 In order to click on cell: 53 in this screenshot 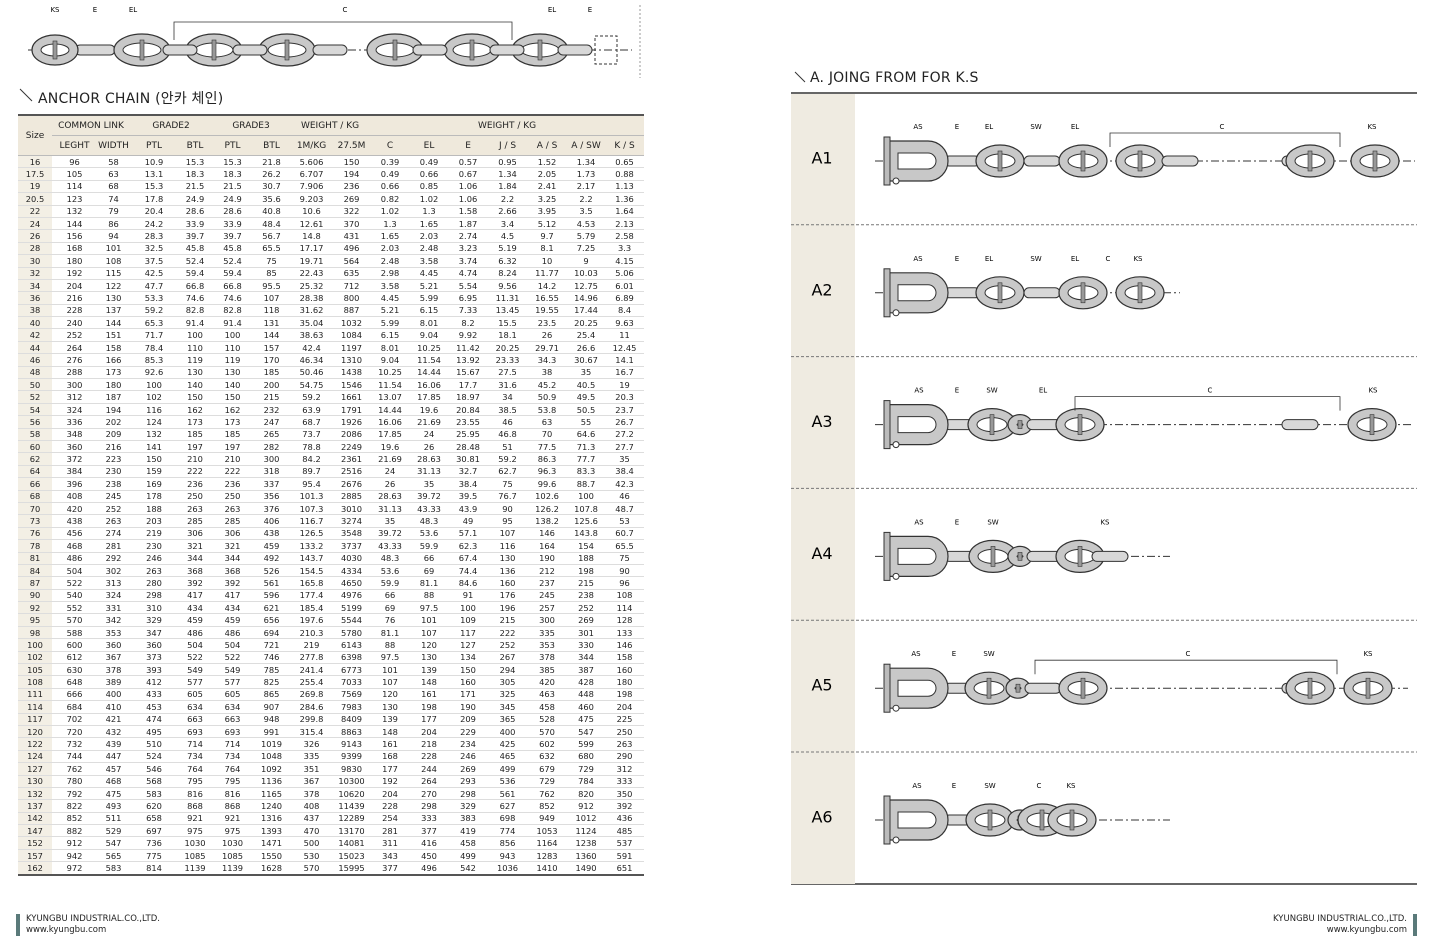, I will do `click(625, 521)`.